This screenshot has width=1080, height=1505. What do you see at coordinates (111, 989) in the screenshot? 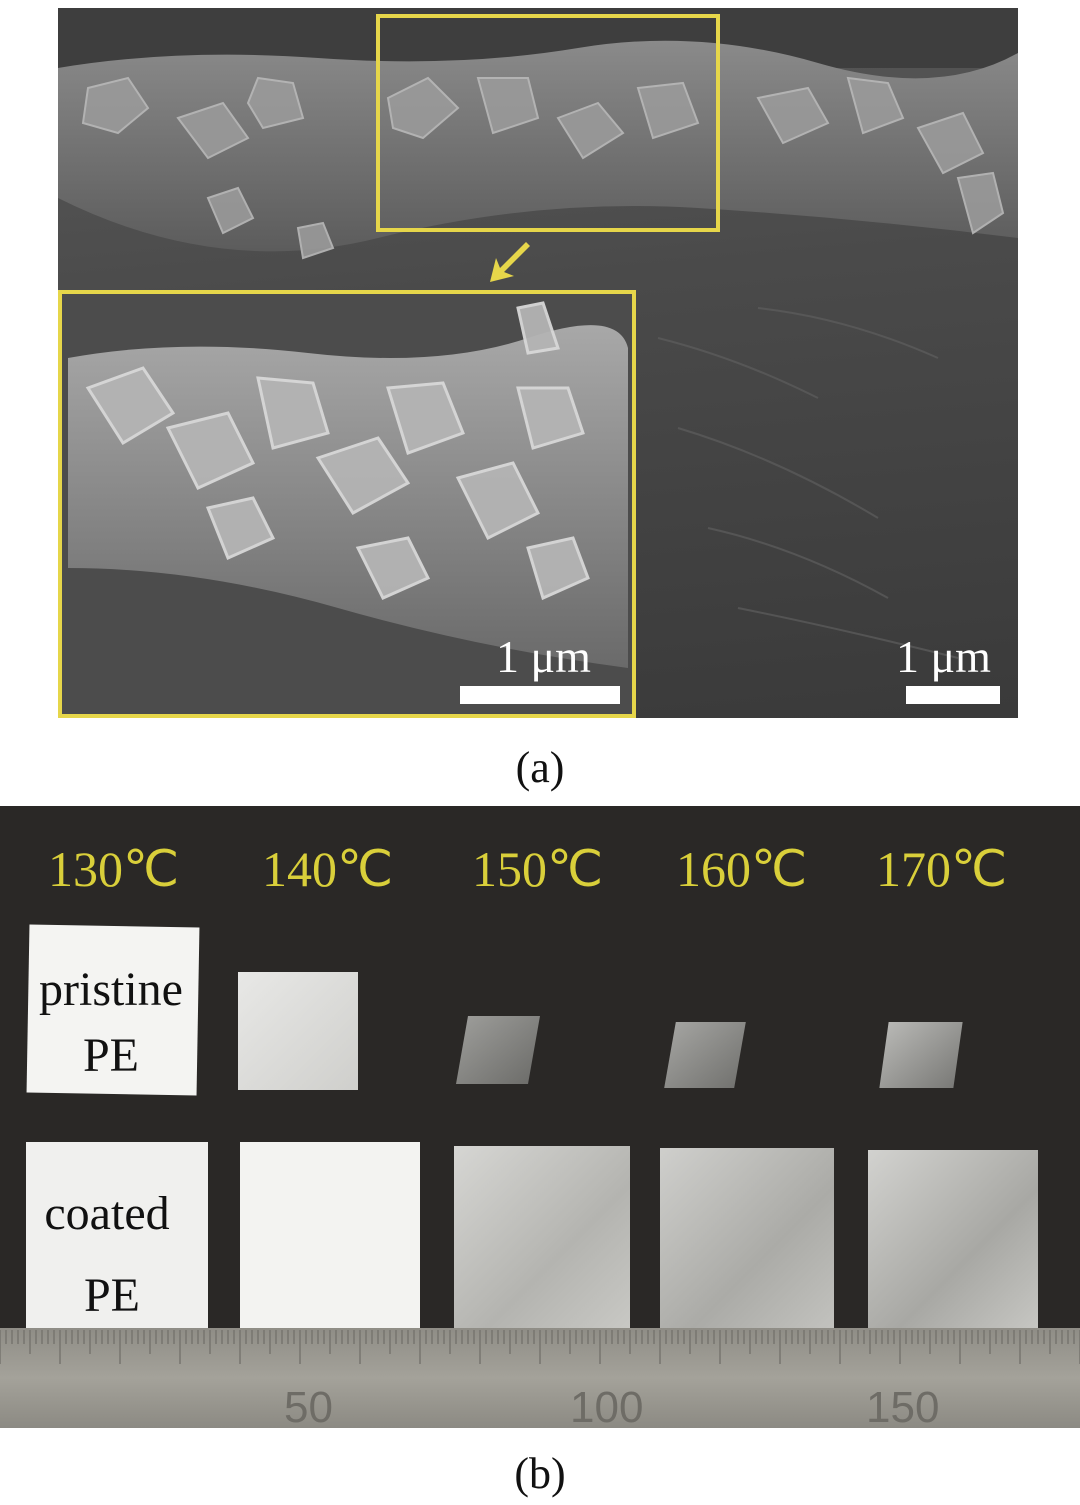
I see `pristine-label-line1: pristine` at bounding box center [111, 989].